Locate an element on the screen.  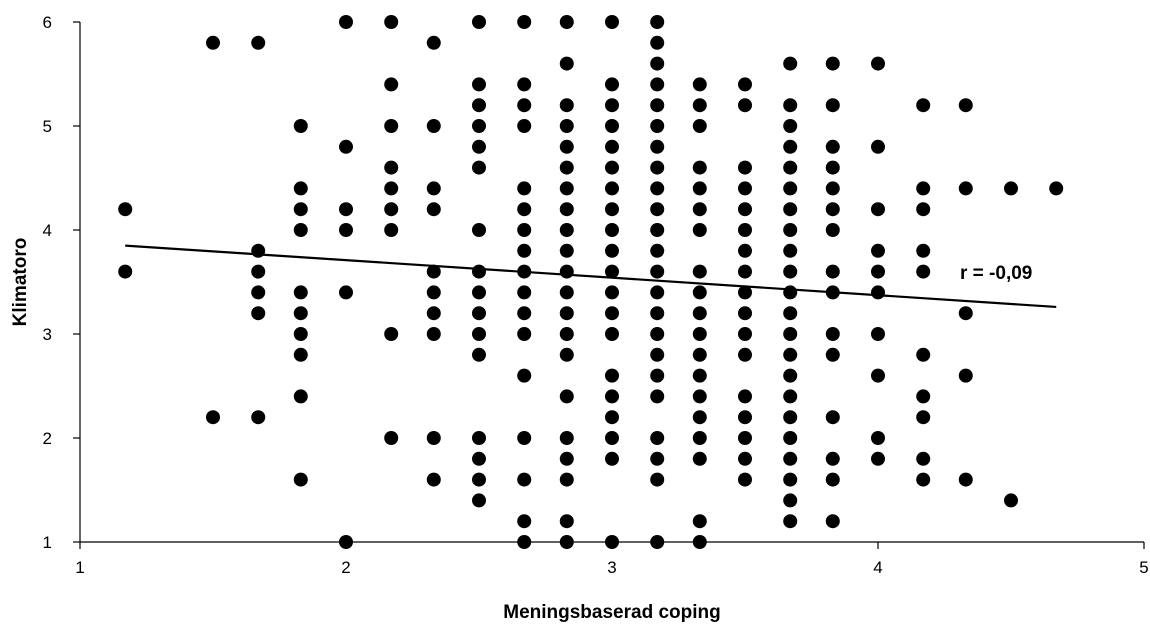
x-tick-label: 5 is located at coordinates (1143, 567).